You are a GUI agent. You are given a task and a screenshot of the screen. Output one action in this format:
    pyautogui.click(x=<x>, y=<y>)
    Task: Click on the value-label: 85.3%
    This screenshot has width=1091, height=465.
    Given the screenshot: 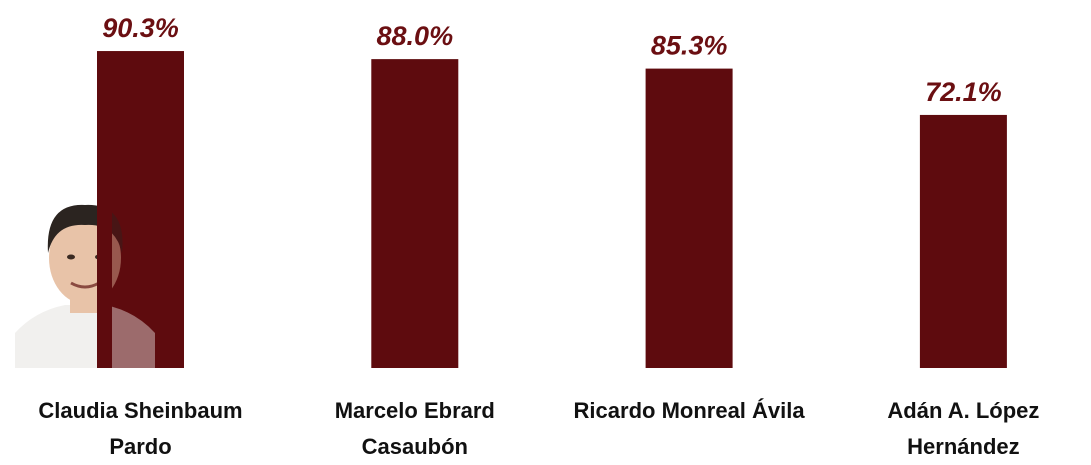 What is the action you would take?
    pyautogui.click(x=689, y=46)
    